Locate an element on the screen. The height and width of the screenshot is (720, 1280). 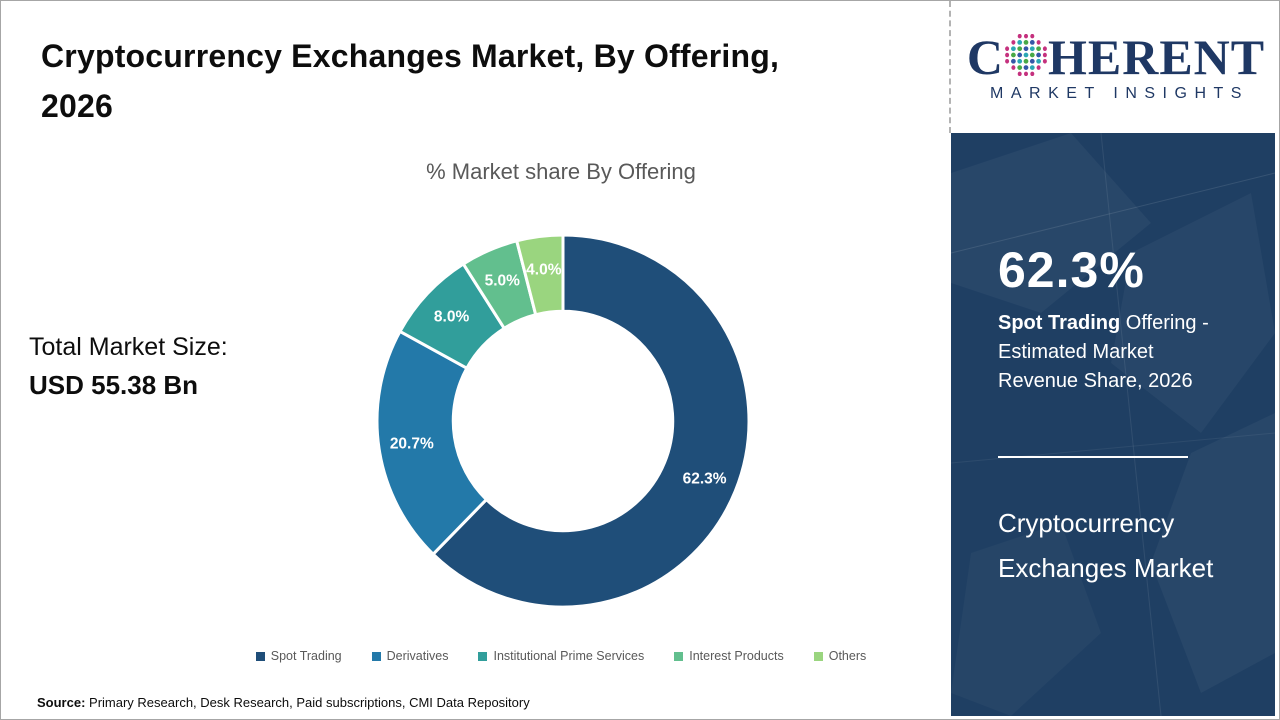
donut-slice-others is located at coordinates (540, 275).